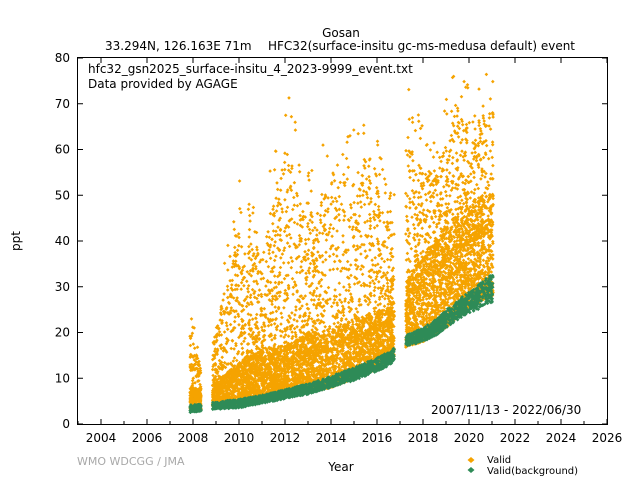  Describe the element at coordinates (178, 46) in the screenshot. I see `location-label: 33.294N, 126.163E 71m` at that location.